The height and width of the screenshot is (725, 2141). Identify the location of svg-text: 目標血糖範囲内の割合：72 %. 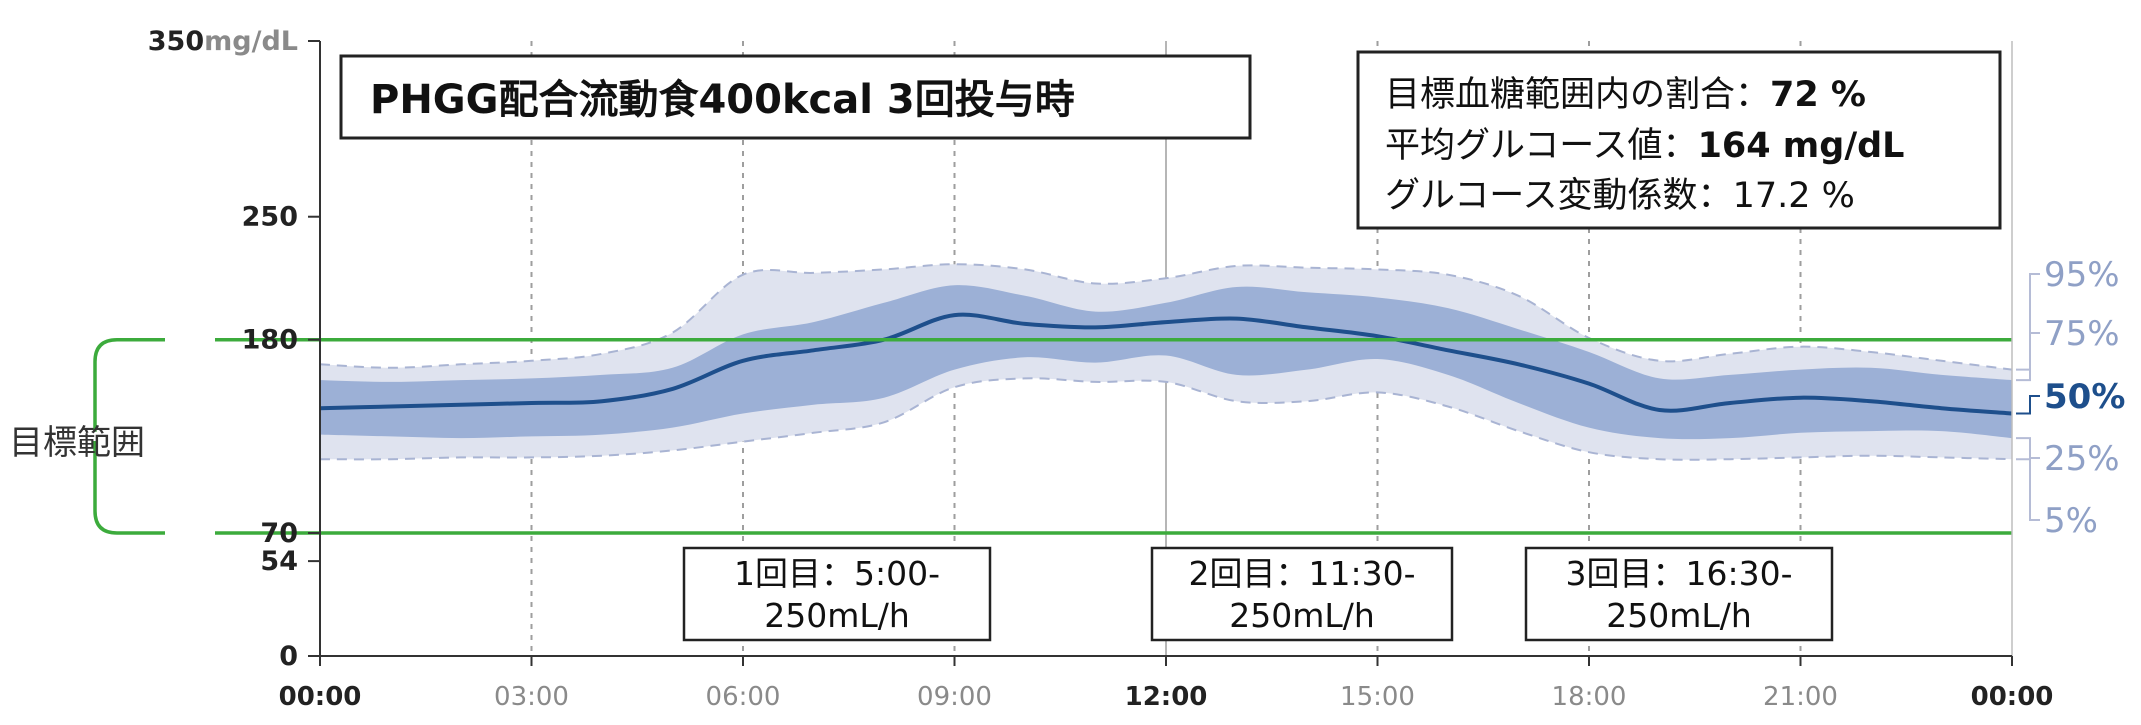
(1625, 95).